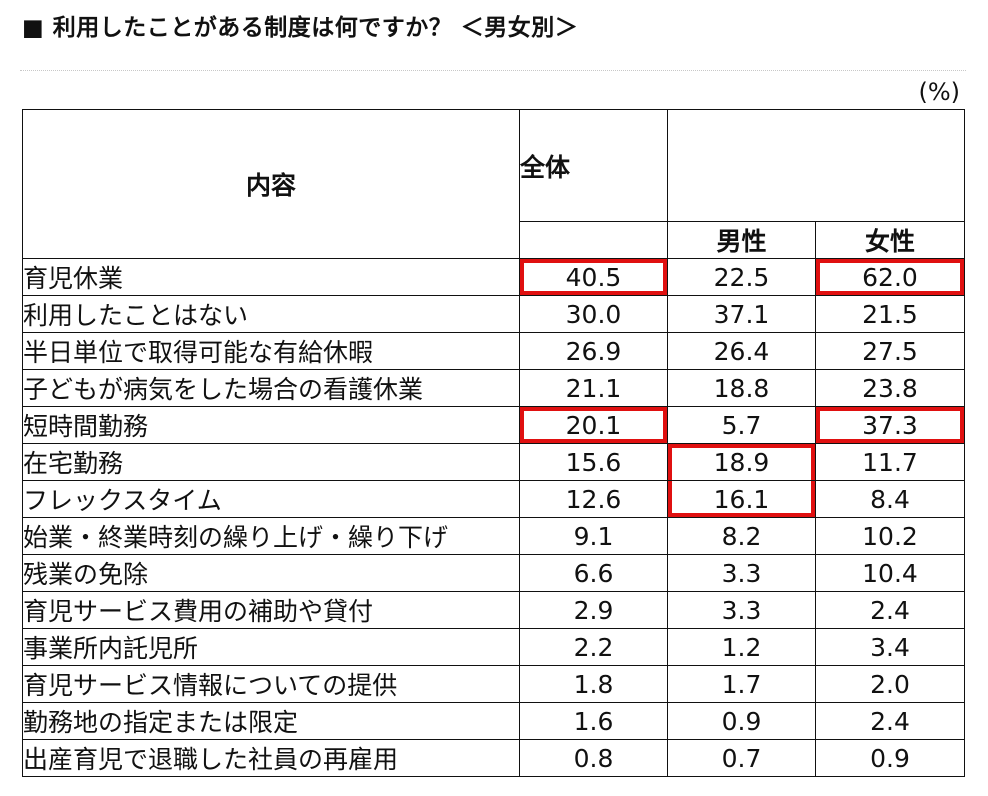 This screenshot has width=988, height=796. I want to click on table-row: 在宅勤務 15.6 18.9 11.7, so click(493, 462).